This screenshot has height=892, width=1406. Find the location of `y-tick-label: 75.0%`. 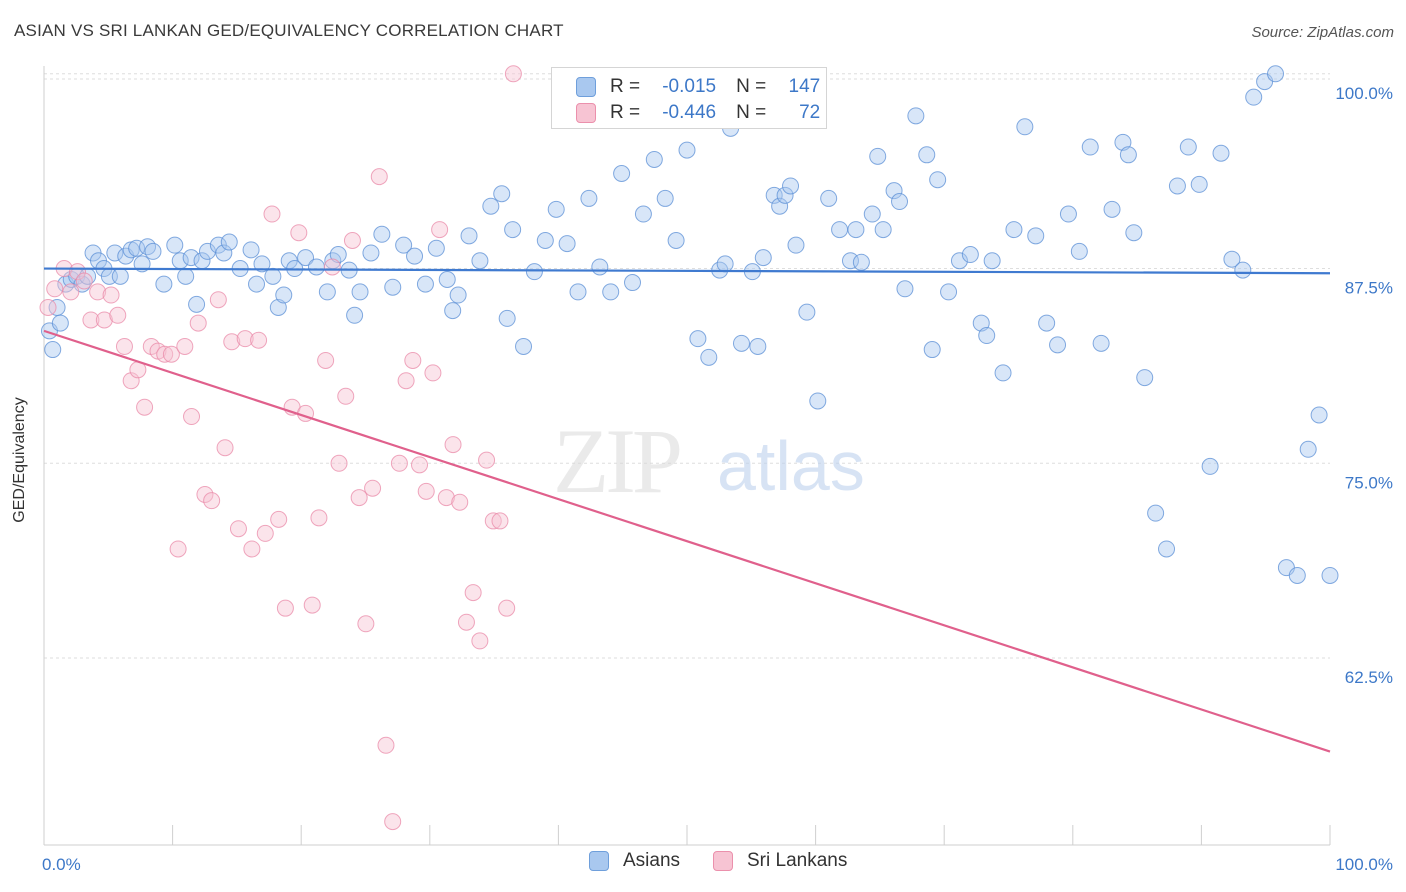

y-tick-label: 75.0% is located at coordinates (1369, 482).